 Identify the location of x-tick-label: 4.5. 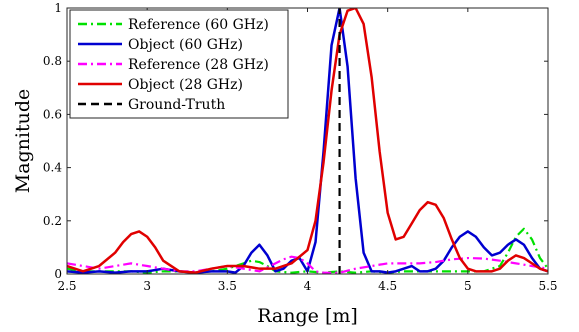
(387, 286).